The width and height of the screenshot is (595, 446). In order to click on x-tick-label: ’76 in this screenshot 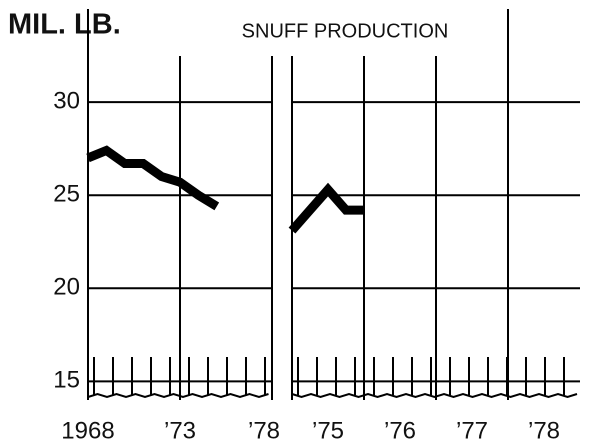, I will do `click(400, 430)`.